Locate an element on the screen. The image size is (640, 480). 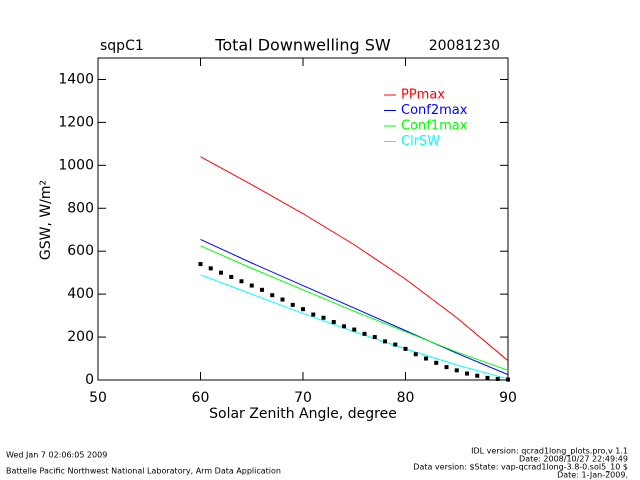
y-tick-label: 400 is located at coordinates (80, 294).